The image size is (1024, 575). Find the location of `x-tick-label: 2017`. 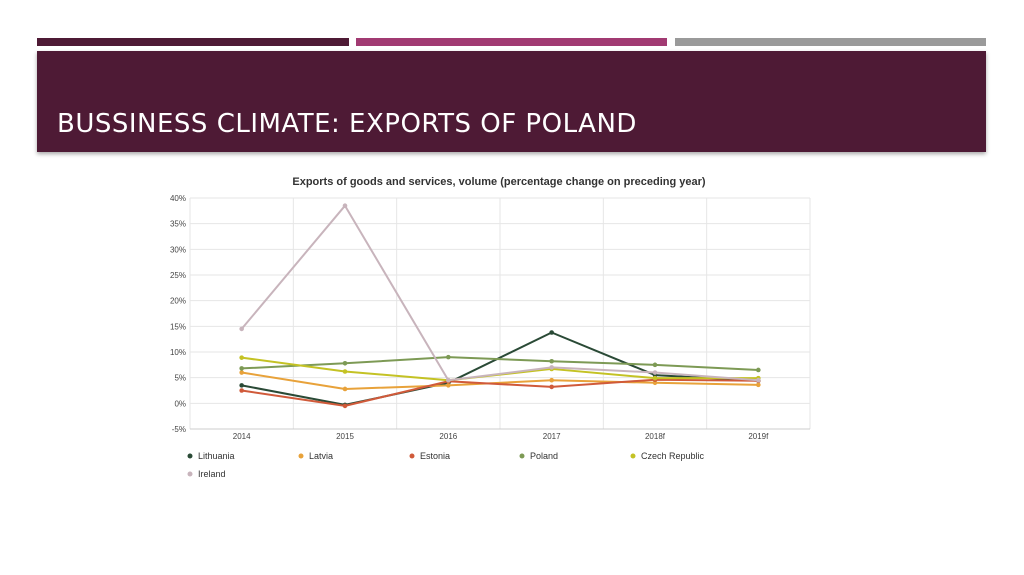

x-tick-label: 2017 is located at coordinates (552, 436).